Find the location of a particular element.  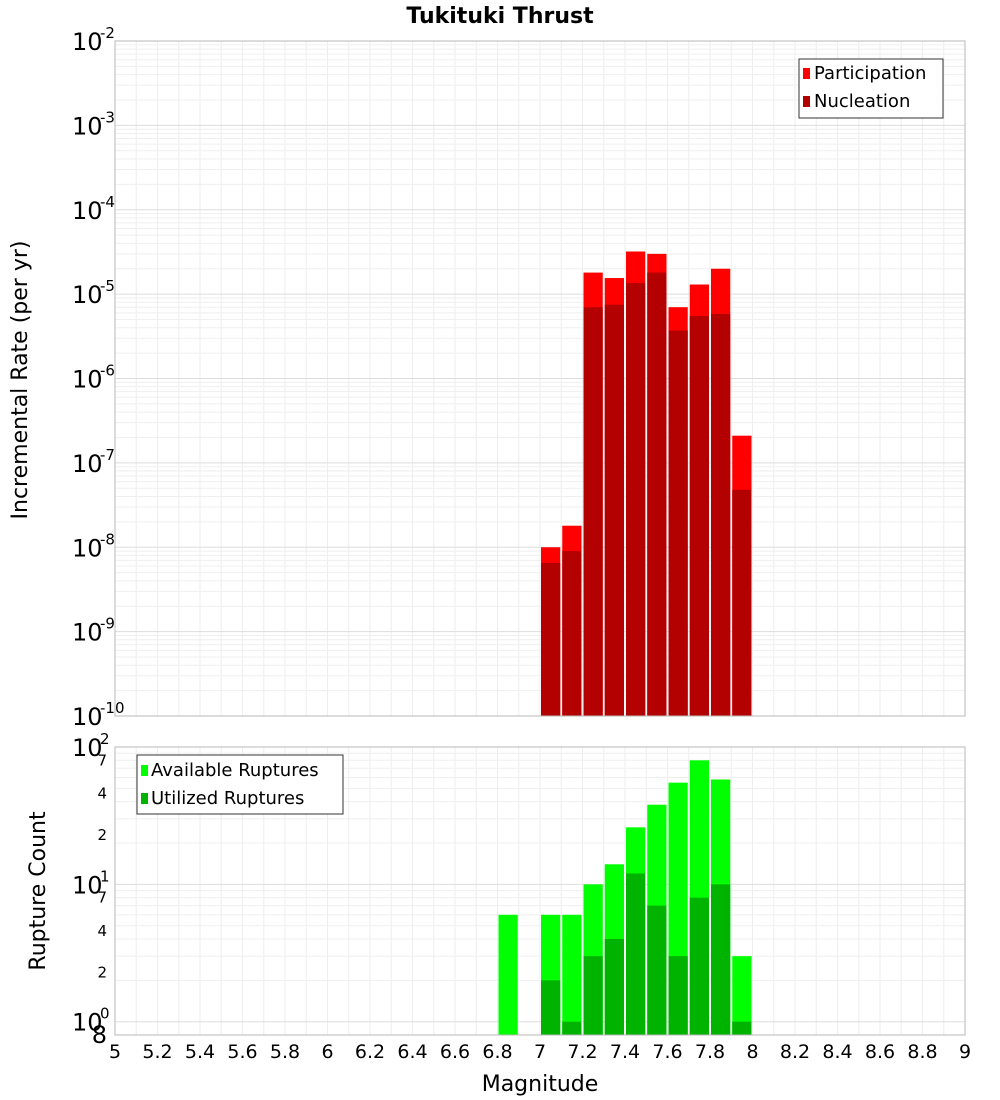

y-tick-exponent: -7 is located at coordinates (107, 455).